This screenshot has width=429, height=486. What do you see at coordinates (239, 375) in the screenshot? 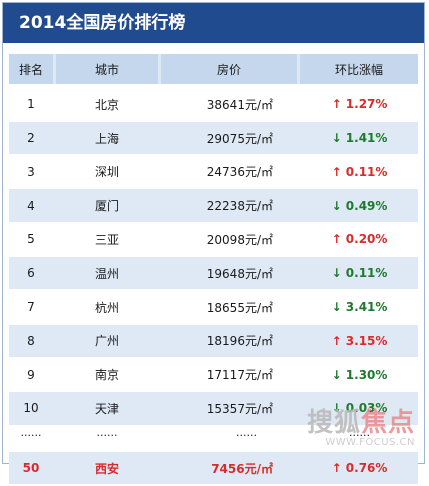
I see `row-price: 17117元/㎡` at bounding box center [239, 375].